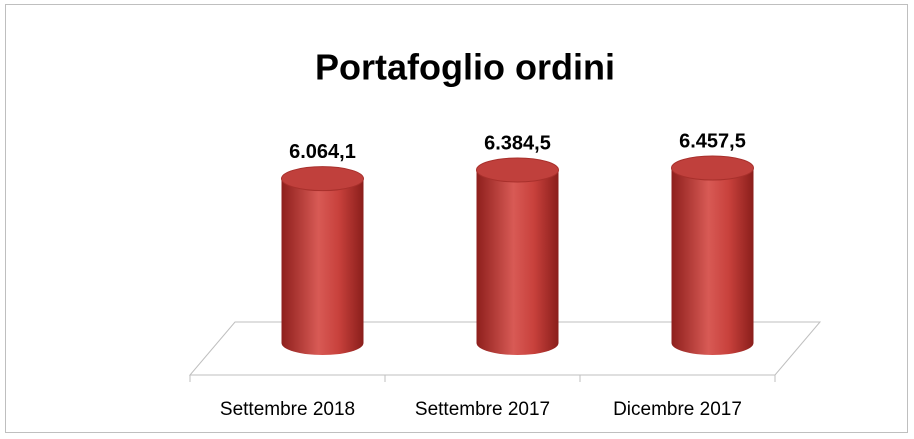  I want to click on data-label: 6.064,1, so click(322, 152).